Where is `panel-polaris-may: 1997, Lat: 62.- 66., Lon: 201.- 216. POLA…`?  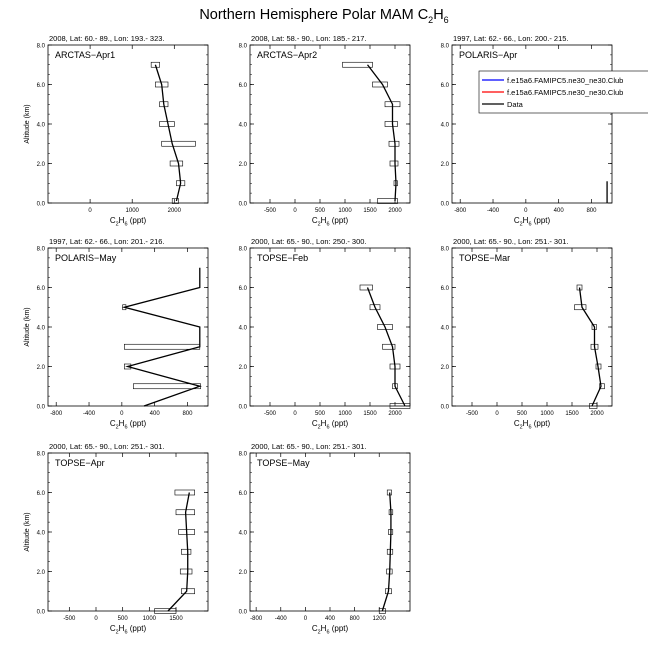 panel-polaris-may: 1997, Lat: 62.- 66., Lon: 201.- 216. POLA… is located at coordinates (116, 334).